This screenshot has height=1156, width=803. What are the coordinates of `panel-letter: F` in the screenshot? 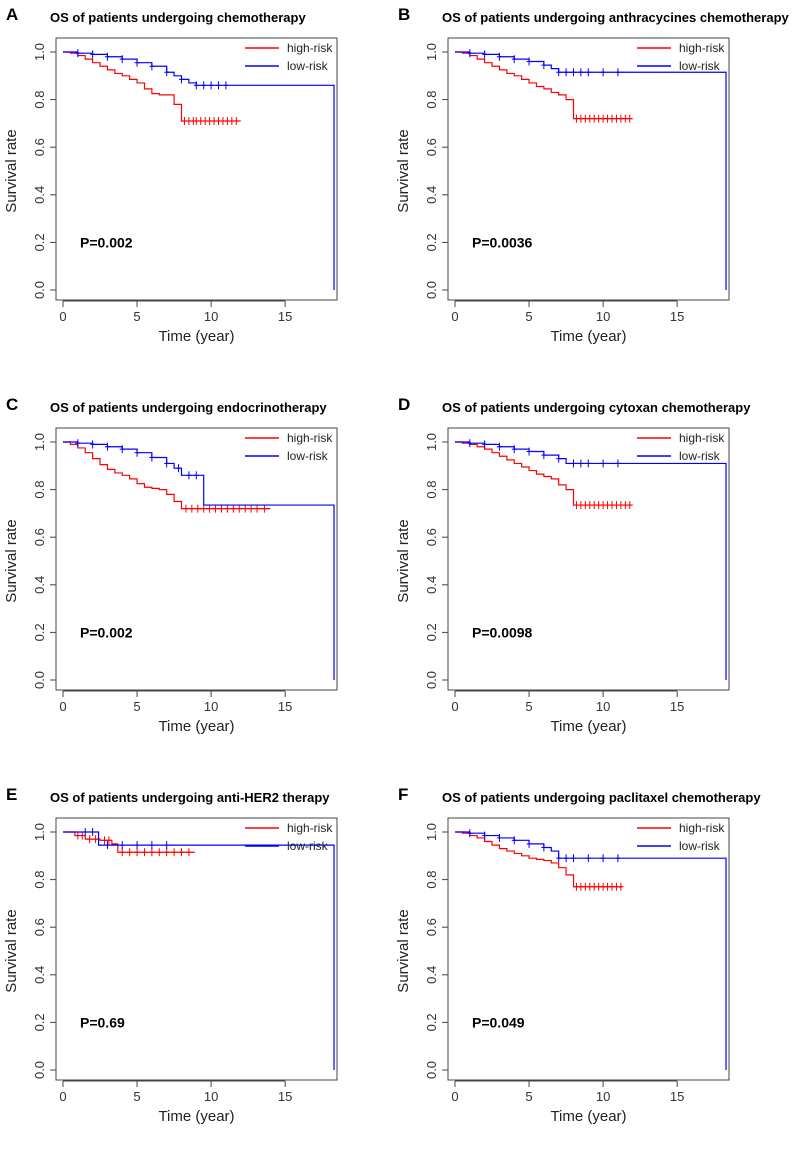 It's located at (403, 794).